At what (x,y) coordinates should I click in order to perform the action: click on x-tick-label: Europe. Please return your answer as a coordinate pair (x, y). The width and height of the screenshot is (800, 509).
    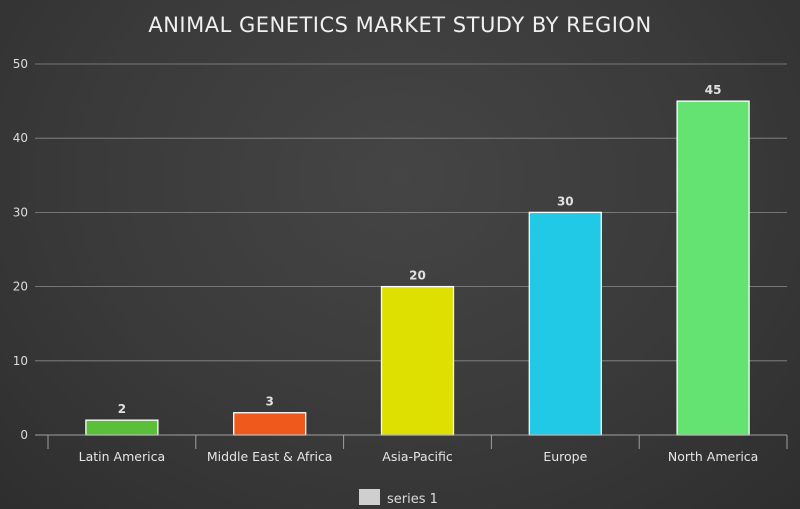
    Looking at the image, I should click on (565, 456).